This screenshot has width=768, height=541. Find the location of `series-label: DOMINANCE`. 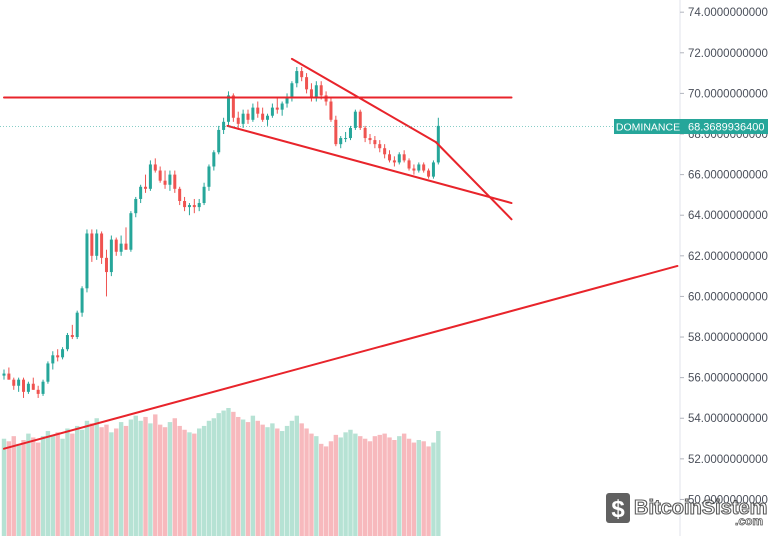

series-label: DOMINANCE is located at coordinates (648, 128).